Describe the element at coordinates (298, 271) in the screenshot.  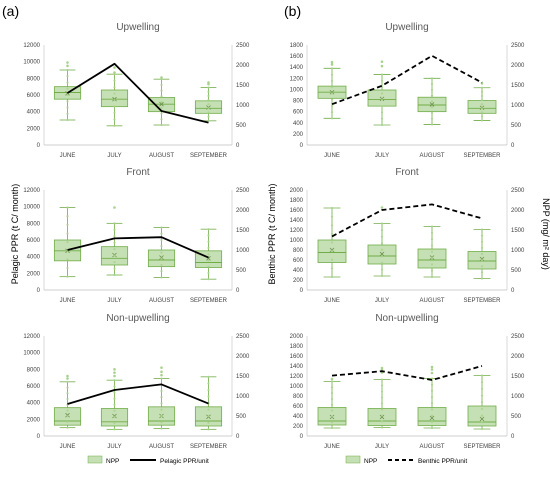
I see `left-tick-label: 400` at that location.